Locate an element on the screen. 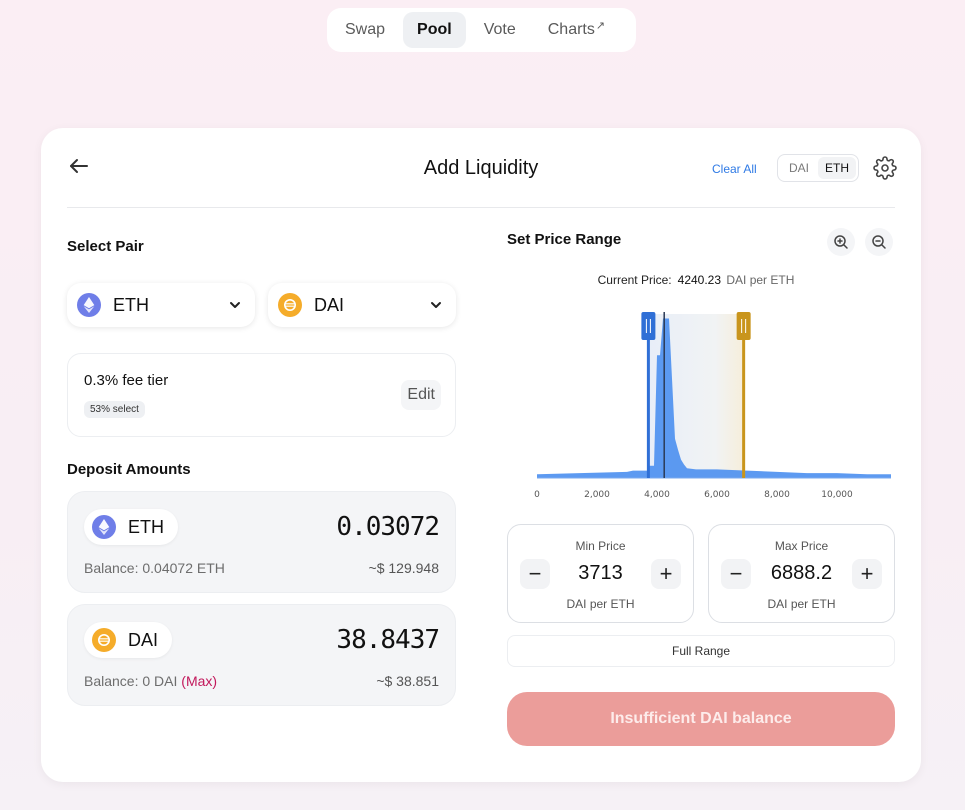 This screenshot has height=810, width=965. deposit-dai-usd: ~$ 38.851 is located at coordinates (407, 681).